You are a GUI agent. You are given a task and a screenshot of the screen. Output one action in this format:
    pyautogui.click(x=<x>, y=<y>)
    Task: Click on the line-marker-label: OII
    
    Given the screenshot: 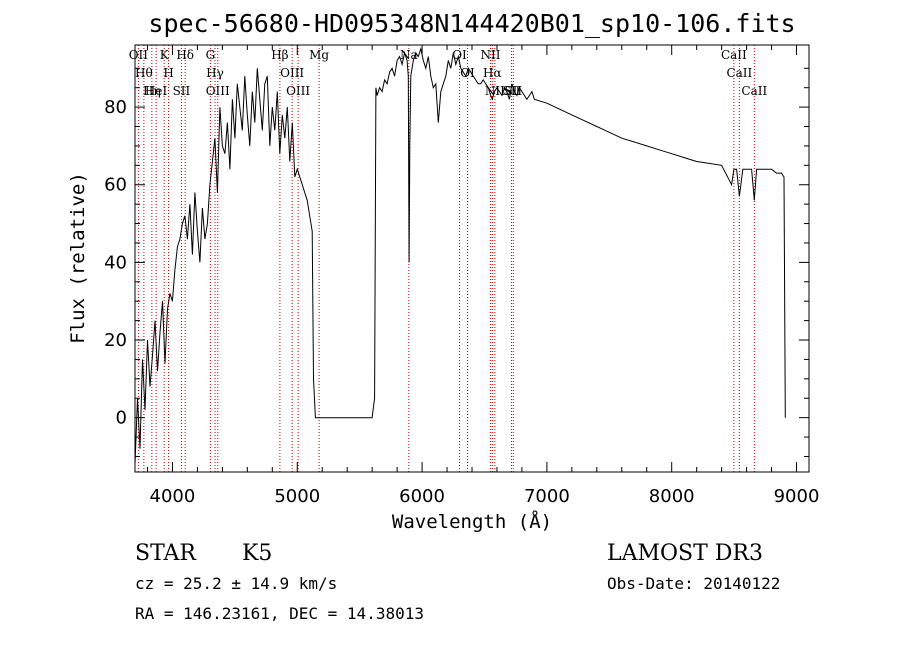 What is the action you would take?
    pyautogui.click(x=139, y=55)
    